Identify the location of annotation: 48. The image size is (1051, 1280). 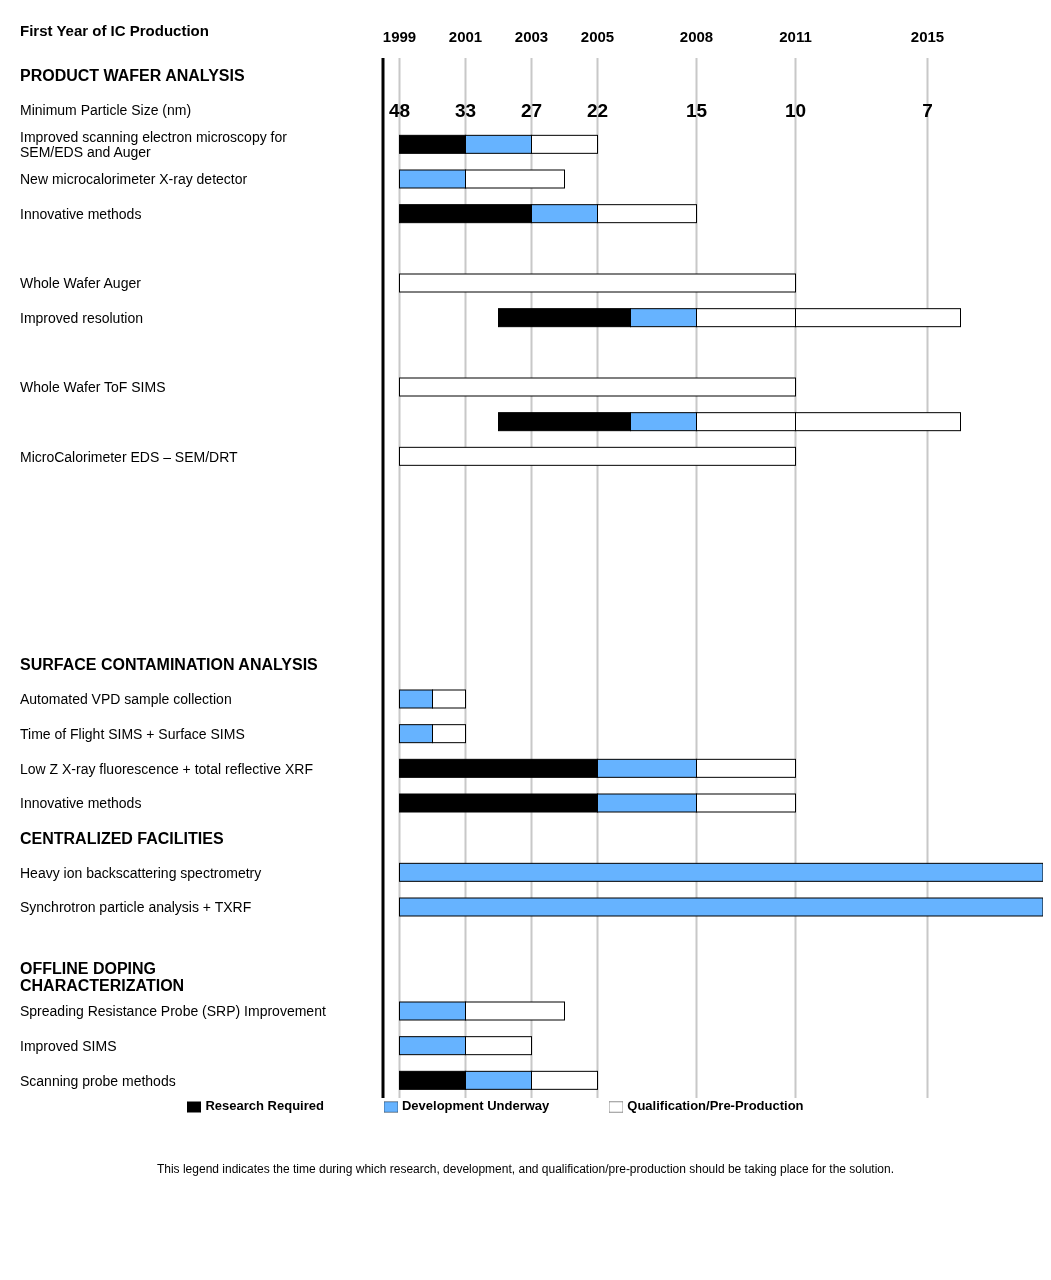
(399, 110).